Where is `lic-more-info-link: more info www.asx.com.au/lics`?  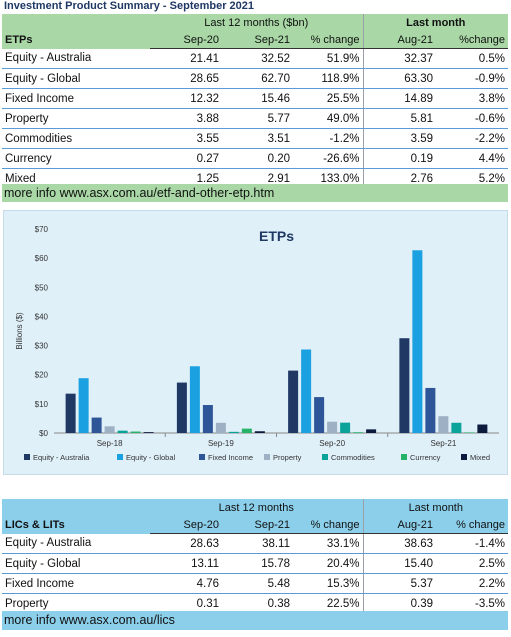 lic-more-info-link: more info www.asx.com.au/lics is located at coordinates (255, 620).